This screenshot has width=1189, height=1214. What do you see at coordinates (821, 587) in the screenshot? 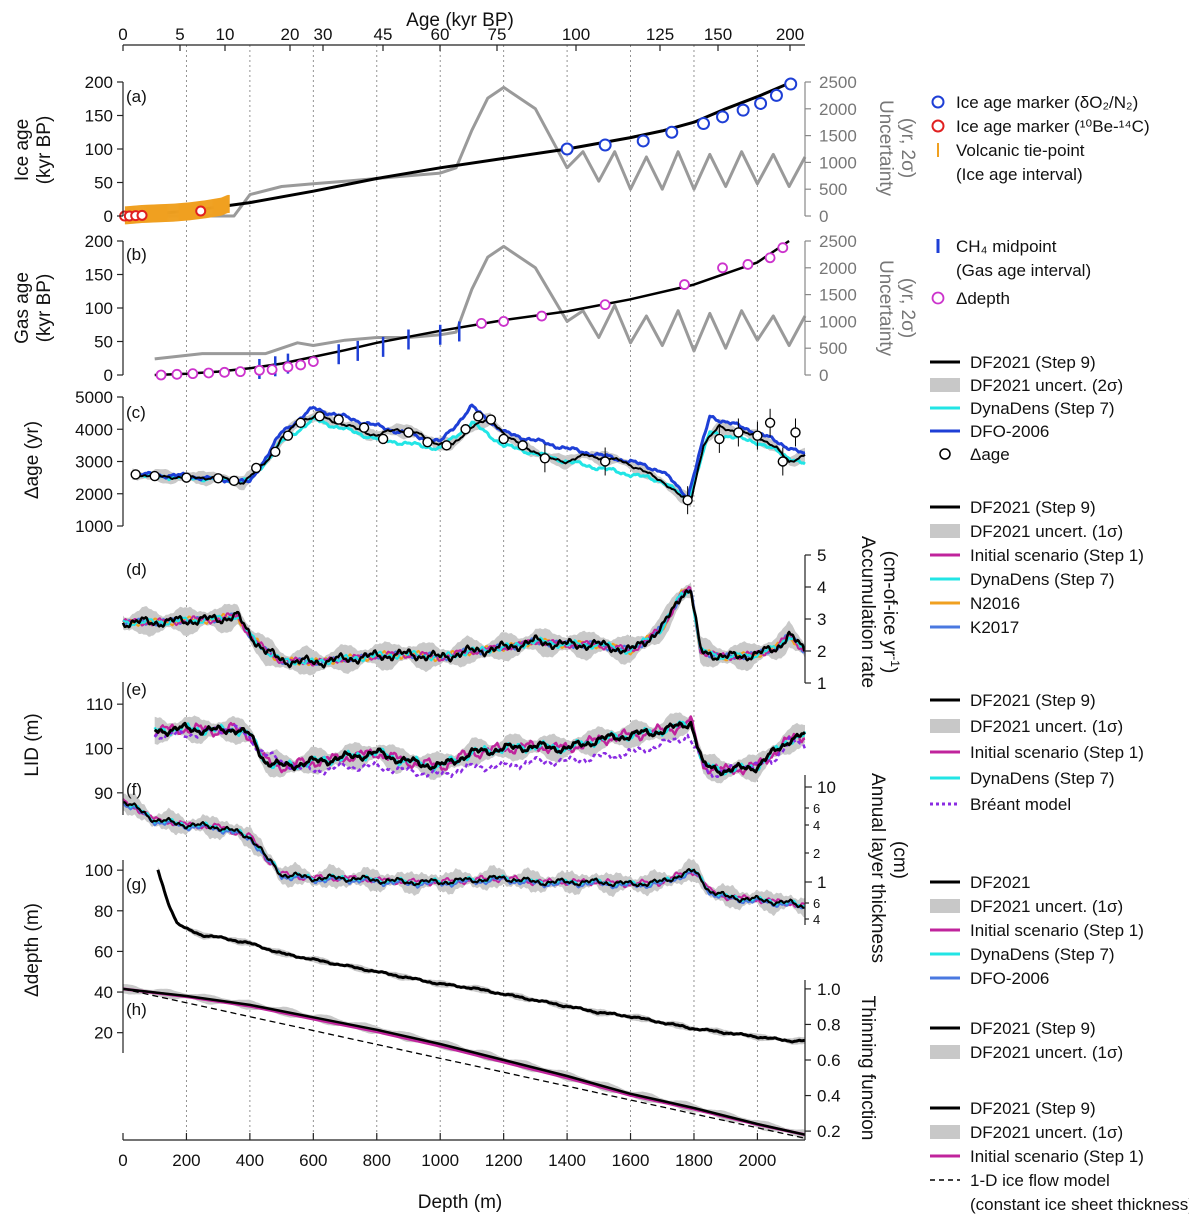
I see `right-tick-label-d: 4` at bounding box center [821, 587].